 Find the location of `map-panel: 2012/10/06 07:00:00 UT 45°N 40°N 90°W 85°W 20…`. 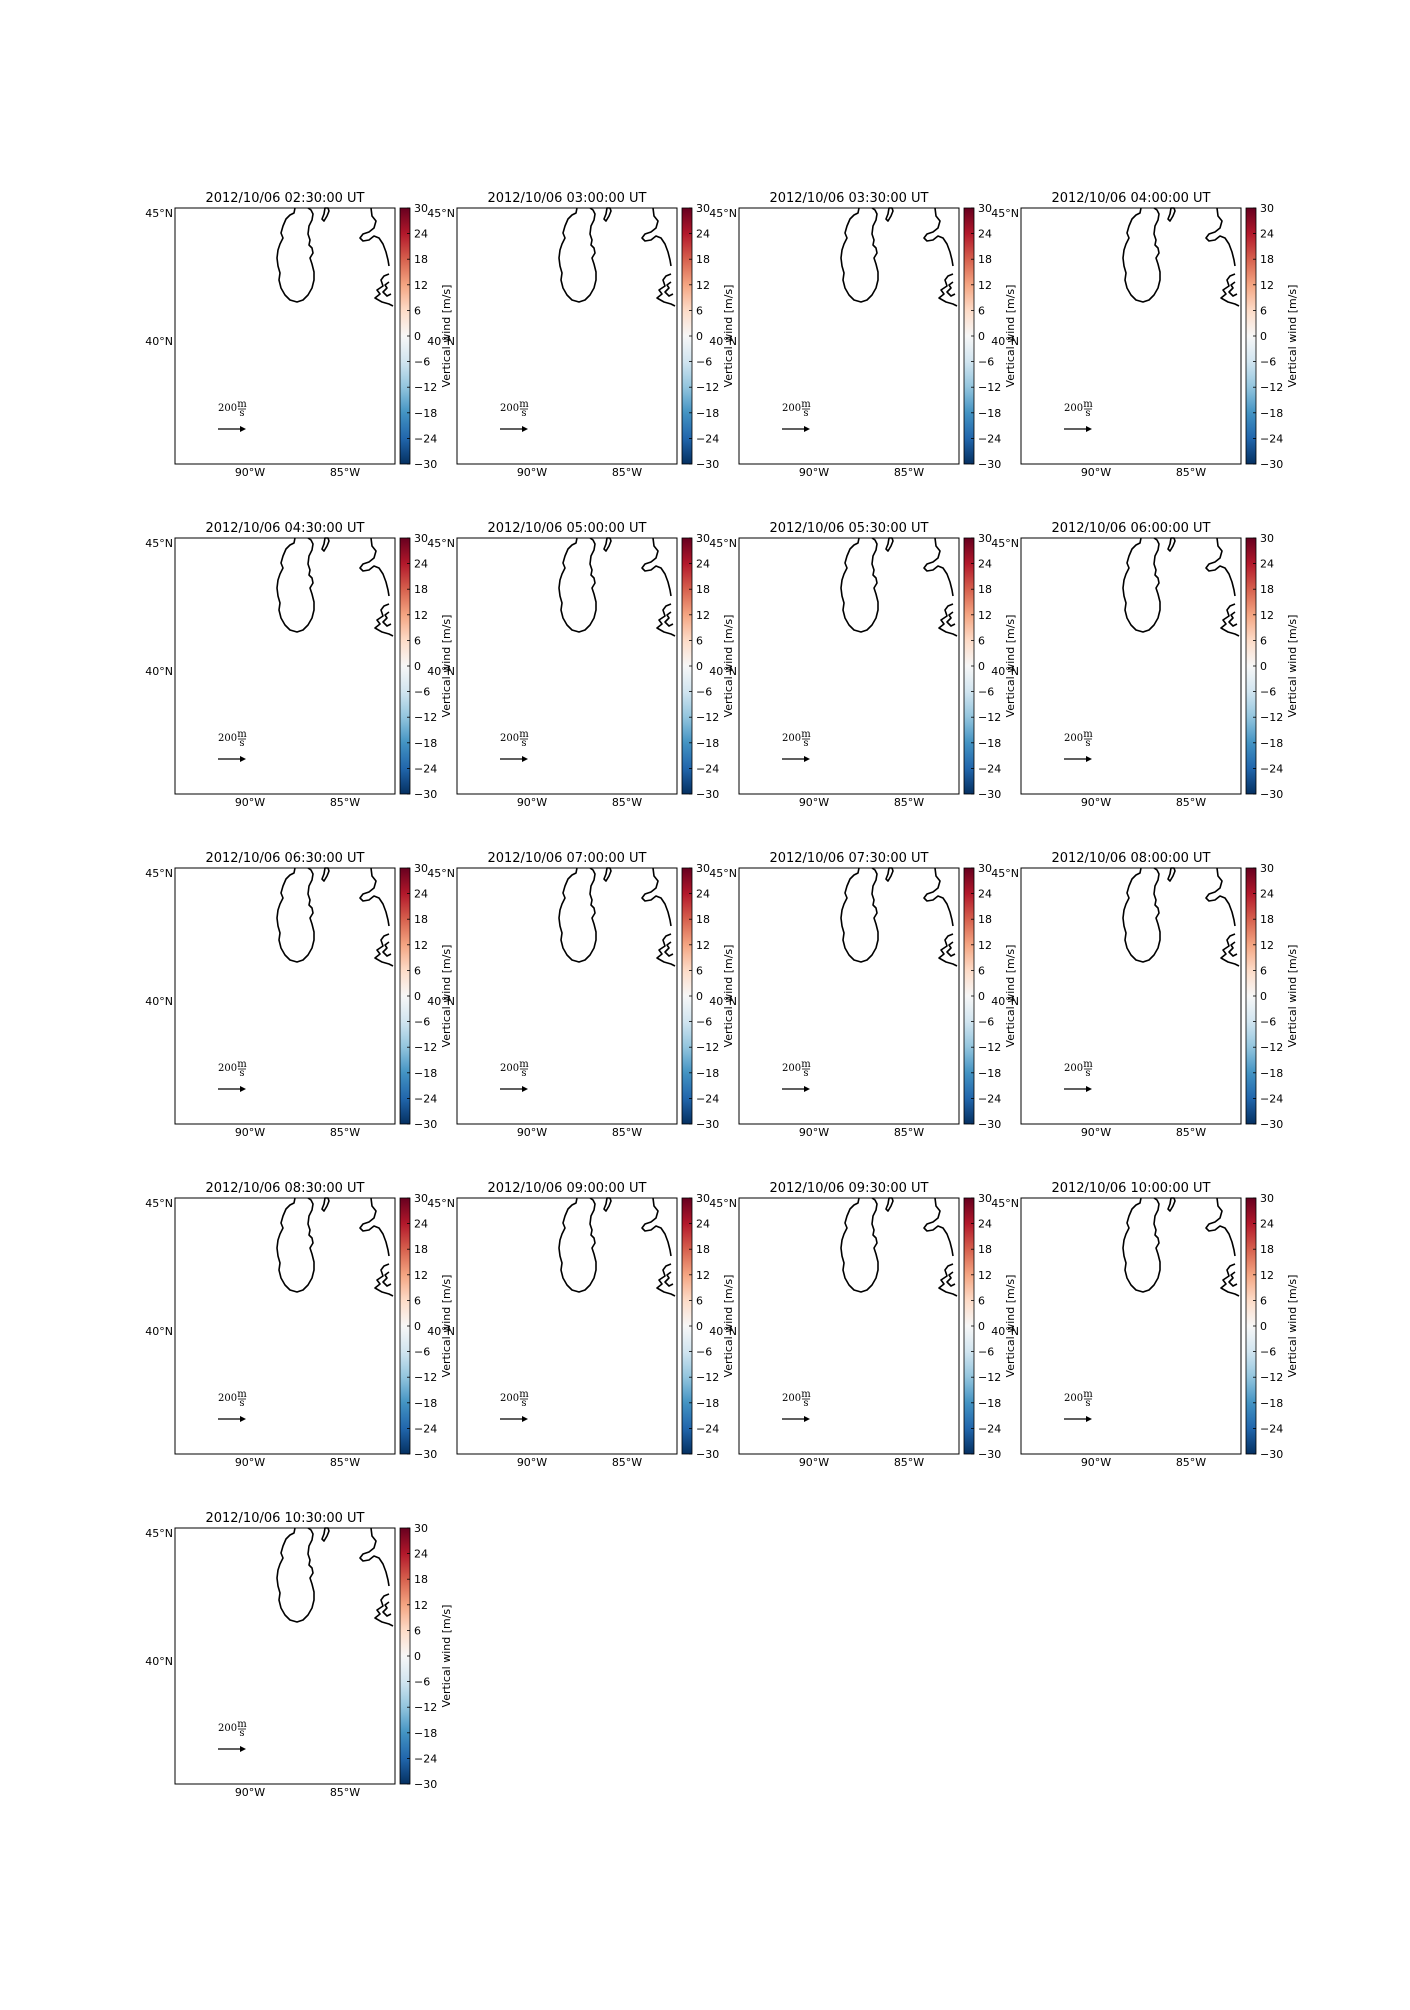

map-panel: 2012/10/06 07:00:00 UT 45°N 40°N 90°W 85°W 20… is located at coordinates (581, 995).